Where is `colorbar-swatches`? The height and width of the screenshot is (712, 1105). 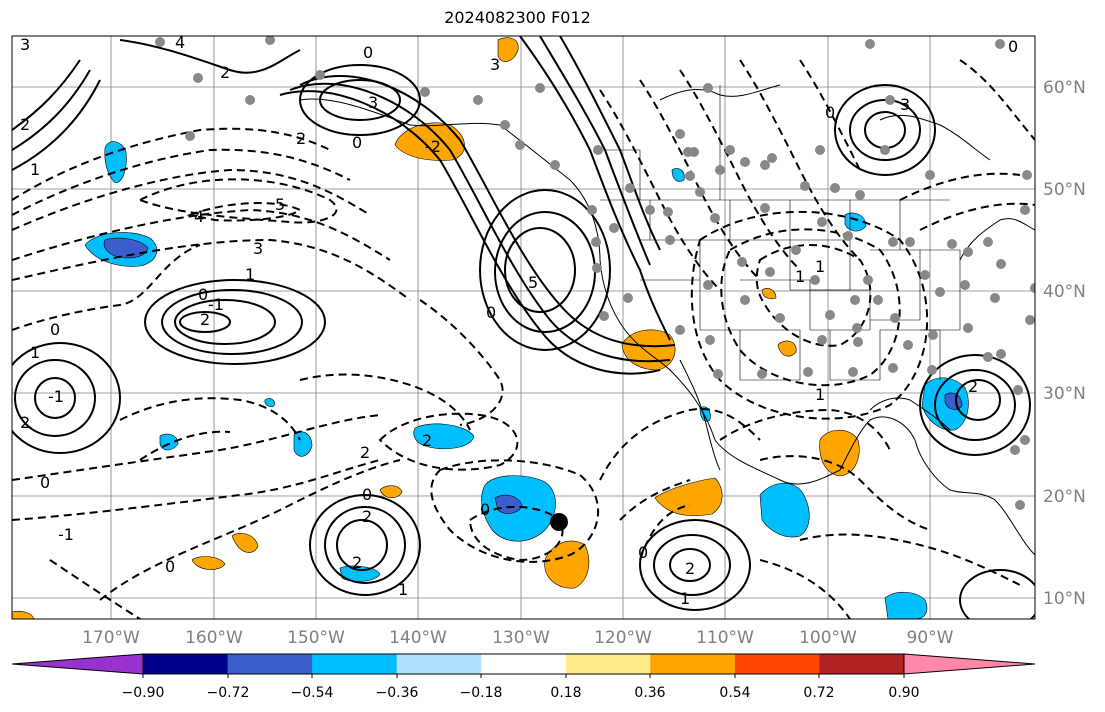
colorbar-swatches is located at coordinates (523, 664).